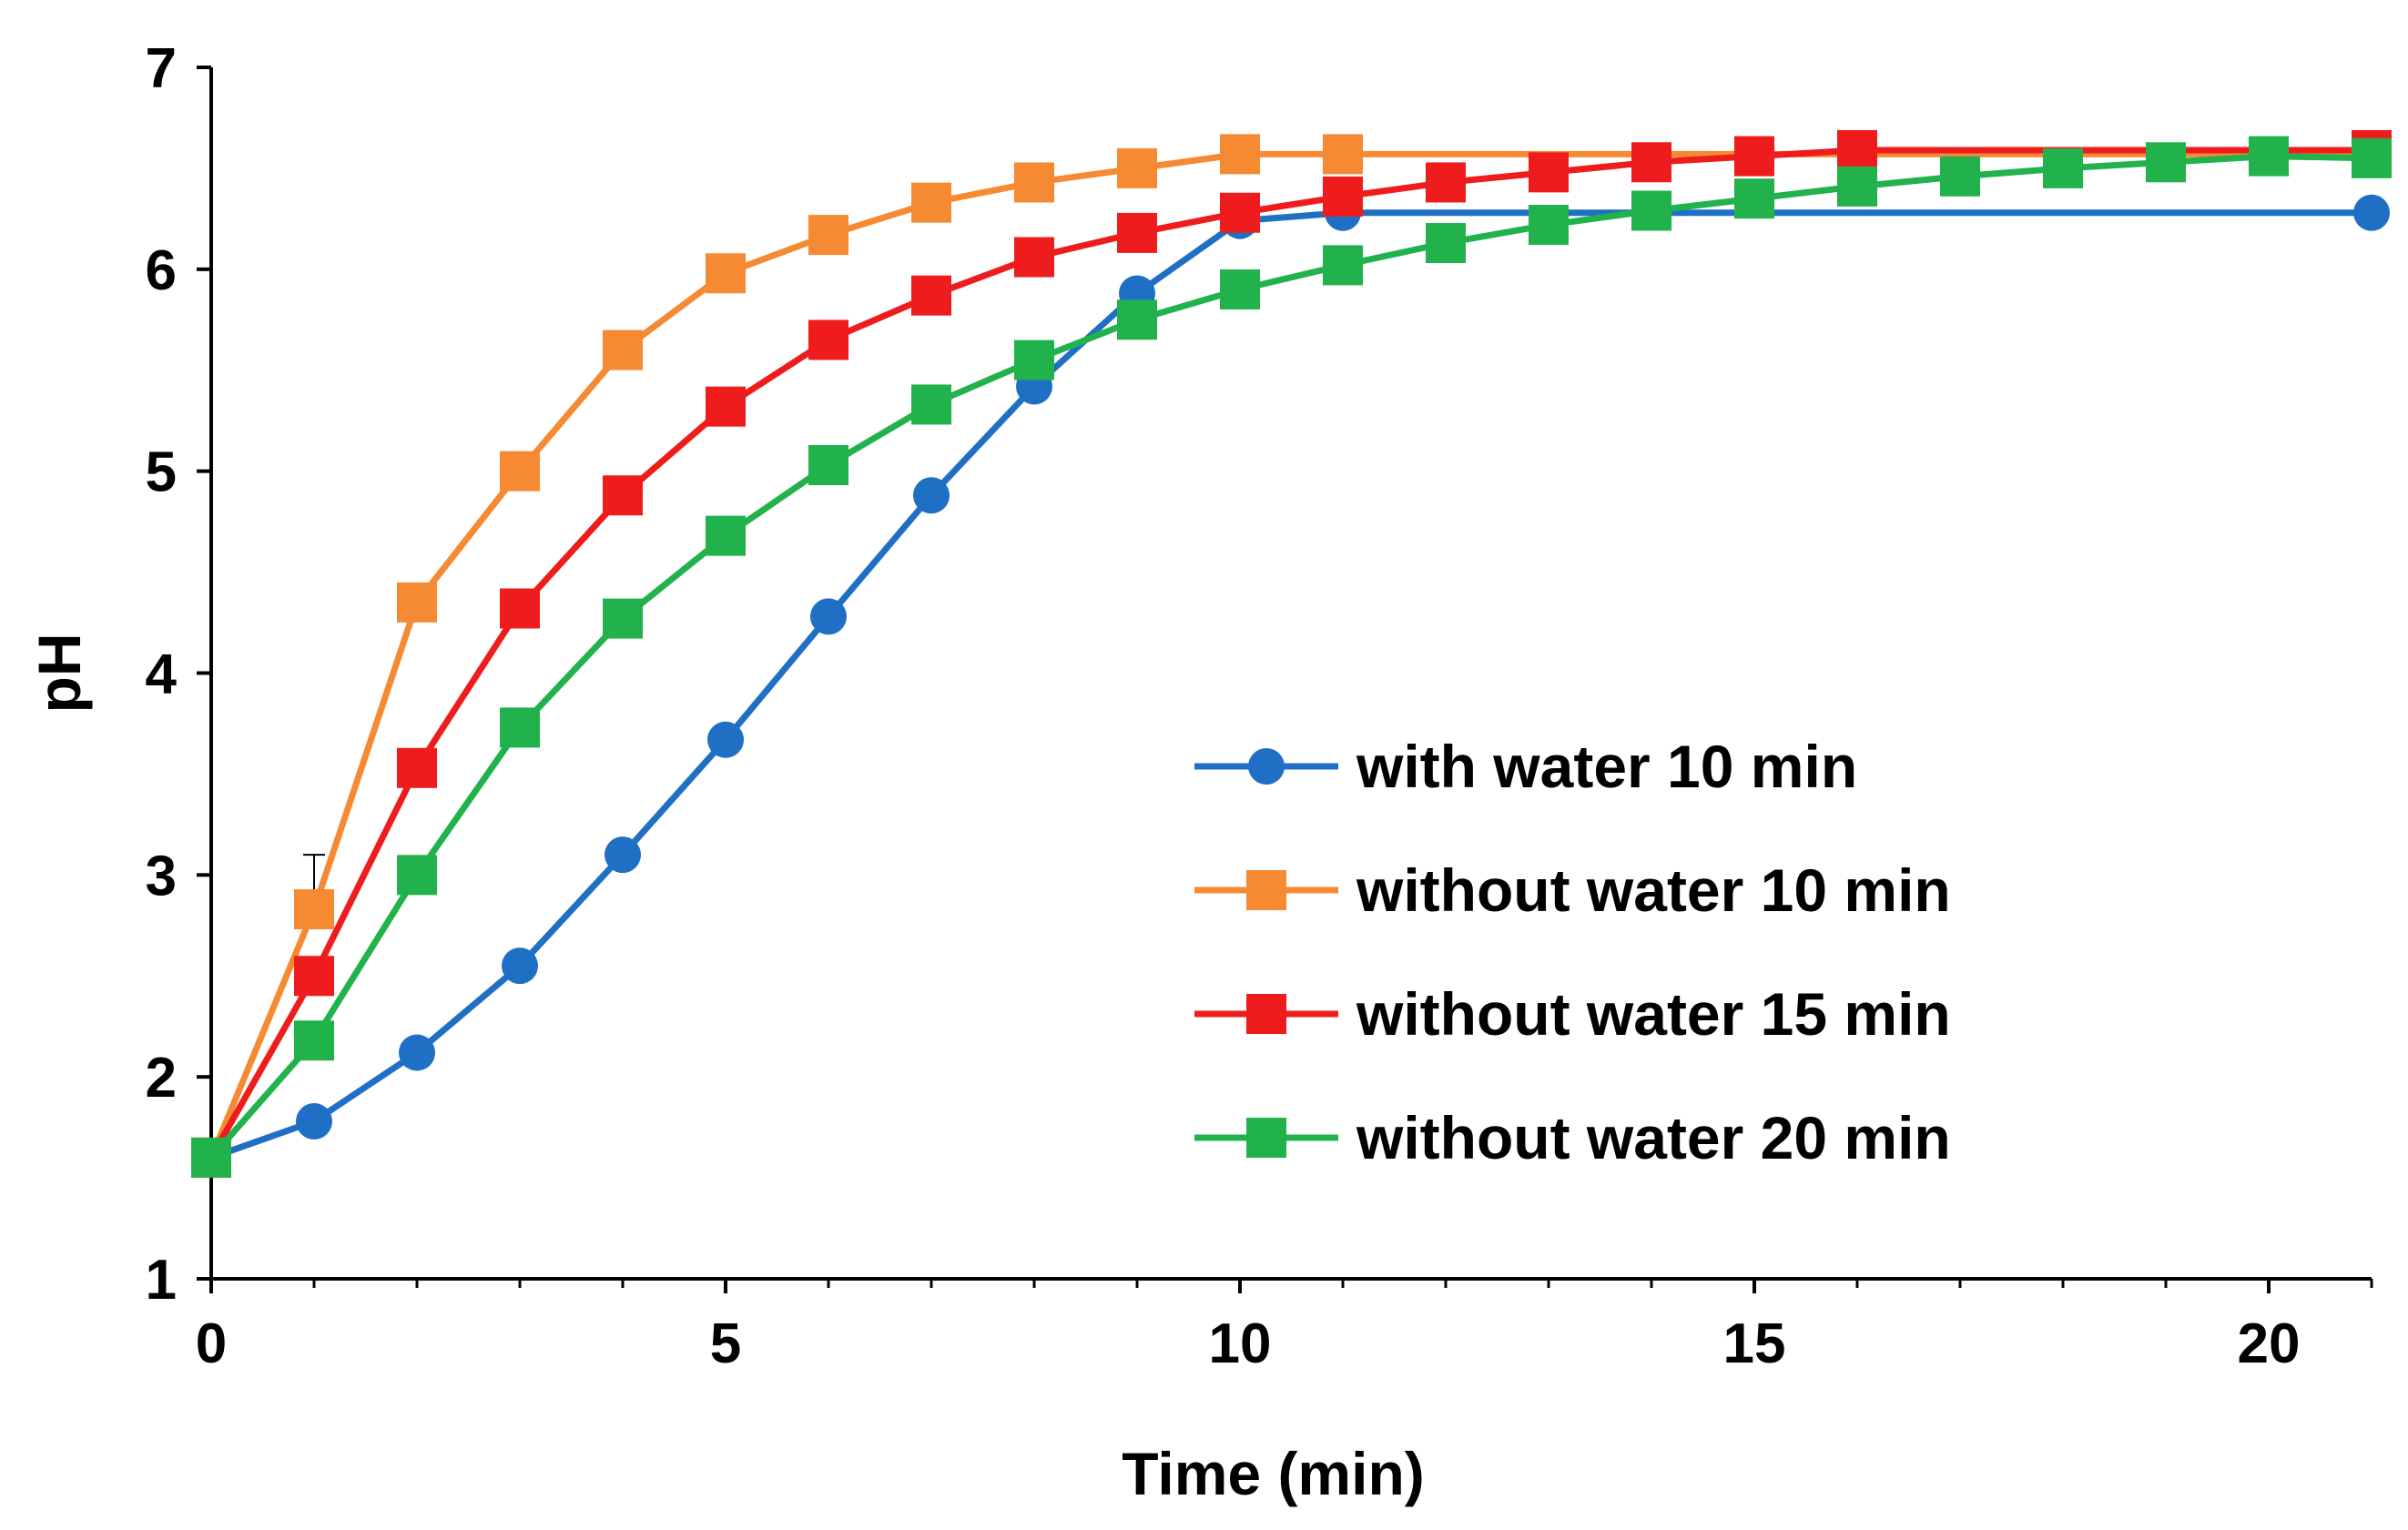 The width and height of the screenshot is (2408, 1530). What do you see at coordinates (1240, 1343) in the screenshot?
I see `x-tick-label: 10` at bounding box center [1240, 1343].